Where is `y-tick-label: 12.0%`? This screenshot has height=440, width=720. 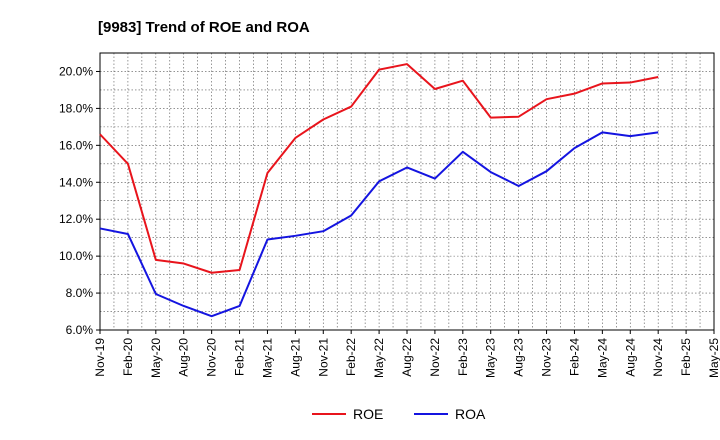 y-tick-label: 12.0% is located at coordinates (76, 219).